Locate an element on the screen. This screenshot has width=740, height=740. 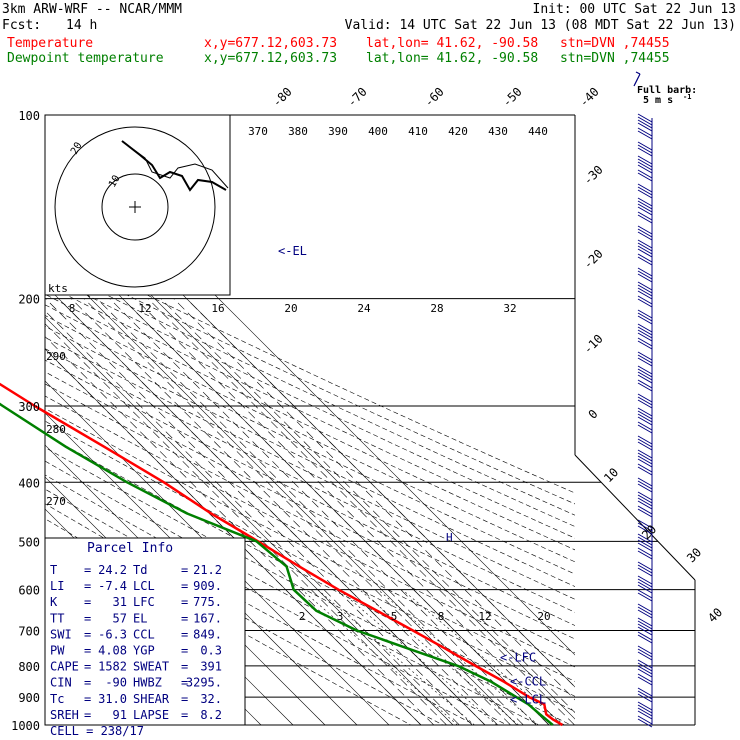
moist-adiabat-label: 24 is located at coordinates (364, 308).